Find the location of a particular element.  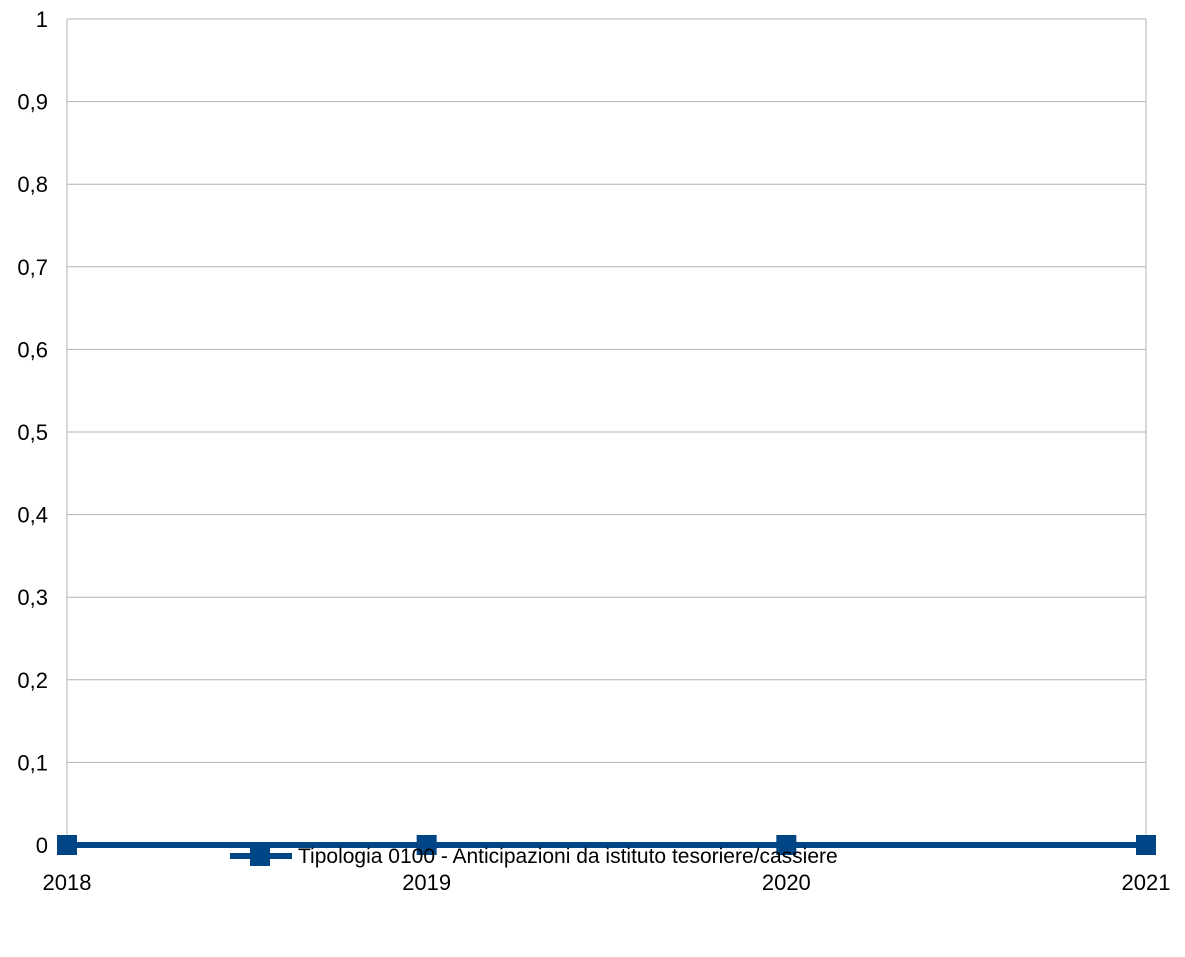

legend-marker-swatch is located at coordinates (260, 856).